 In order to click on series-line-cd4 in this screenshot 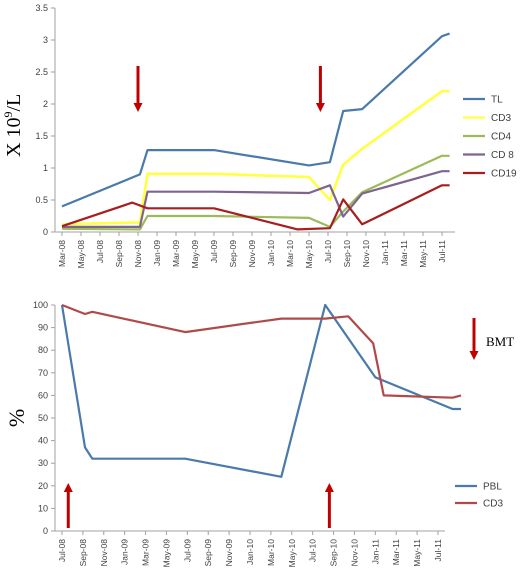, I will do `click(255, 192)`.